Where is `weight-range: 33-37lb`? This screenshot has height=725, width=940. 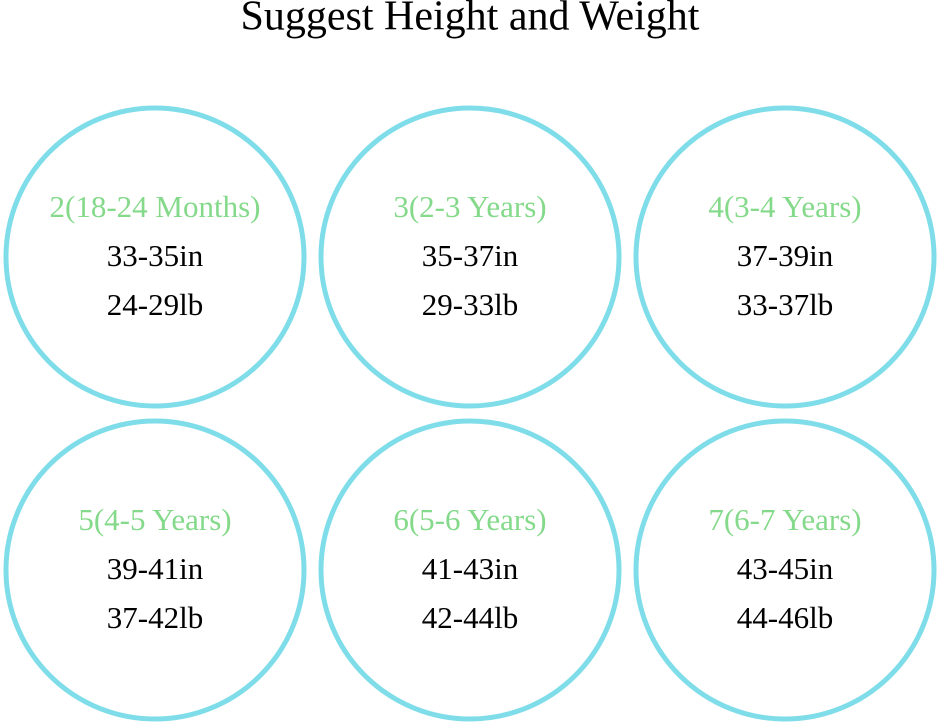 weight-range: 33-37lb is located at coordinates (785, 304).